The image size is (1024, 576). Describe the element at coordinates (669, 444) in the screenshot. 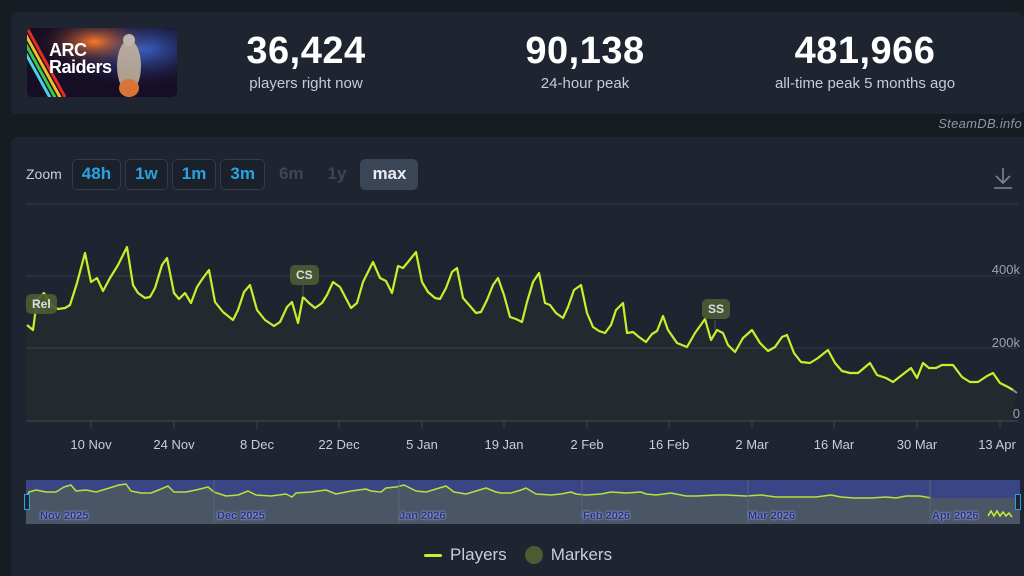

I see `x-tick-label: 16 Feb` at that location.